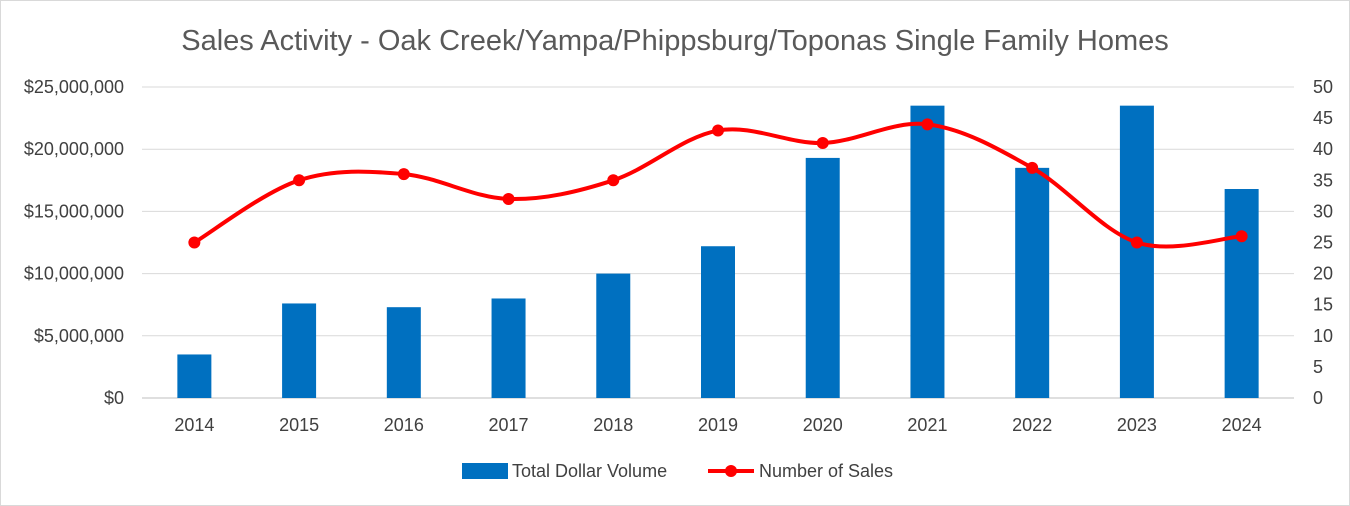 Image resolution: width=1350 pixels, height=506 pixels. What do you see at coordinates (1323, 87) in the screenshot?
I see `right-axis-tick-label: 50` at bounding box center [1323, 87].